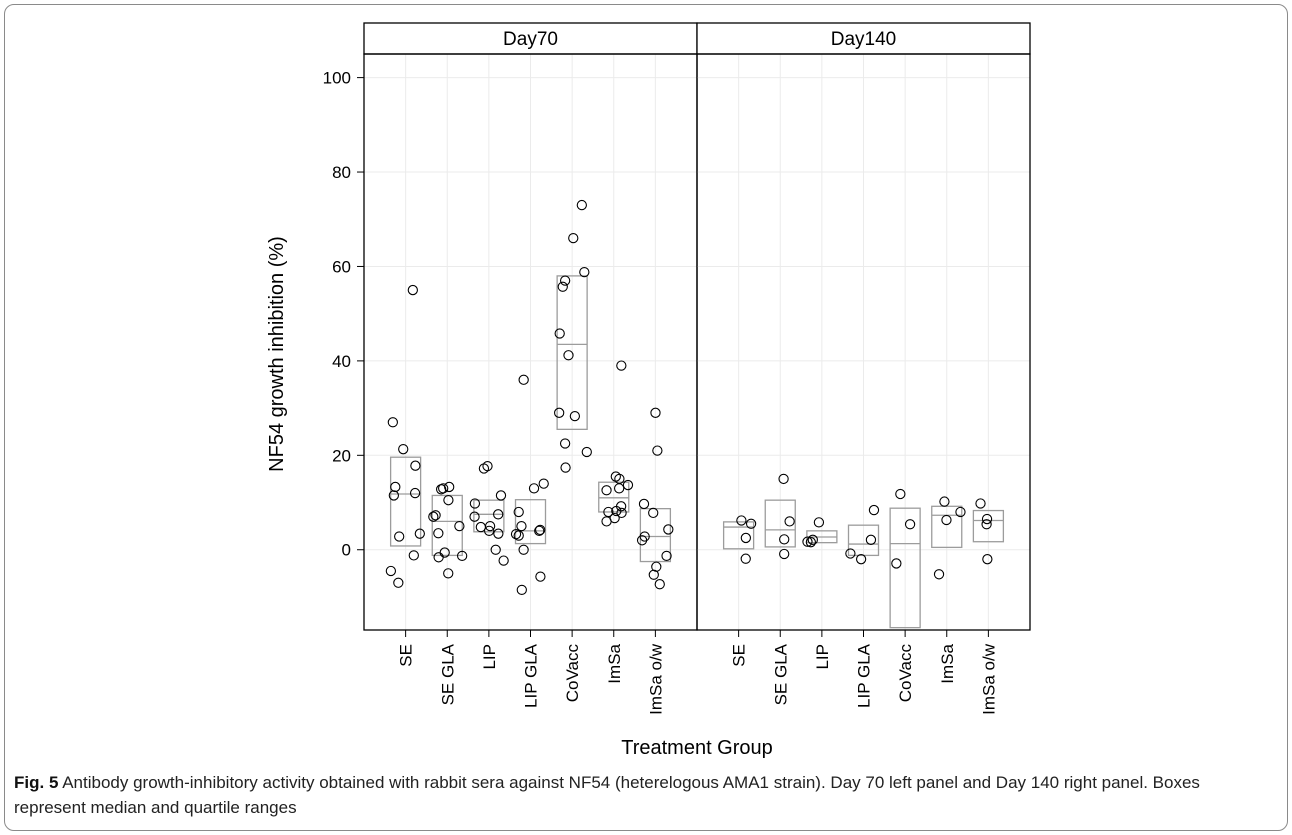 This screenshot has width=1292, height=835. I want to click on panel-strip-label: Day70, so click(530, 39).